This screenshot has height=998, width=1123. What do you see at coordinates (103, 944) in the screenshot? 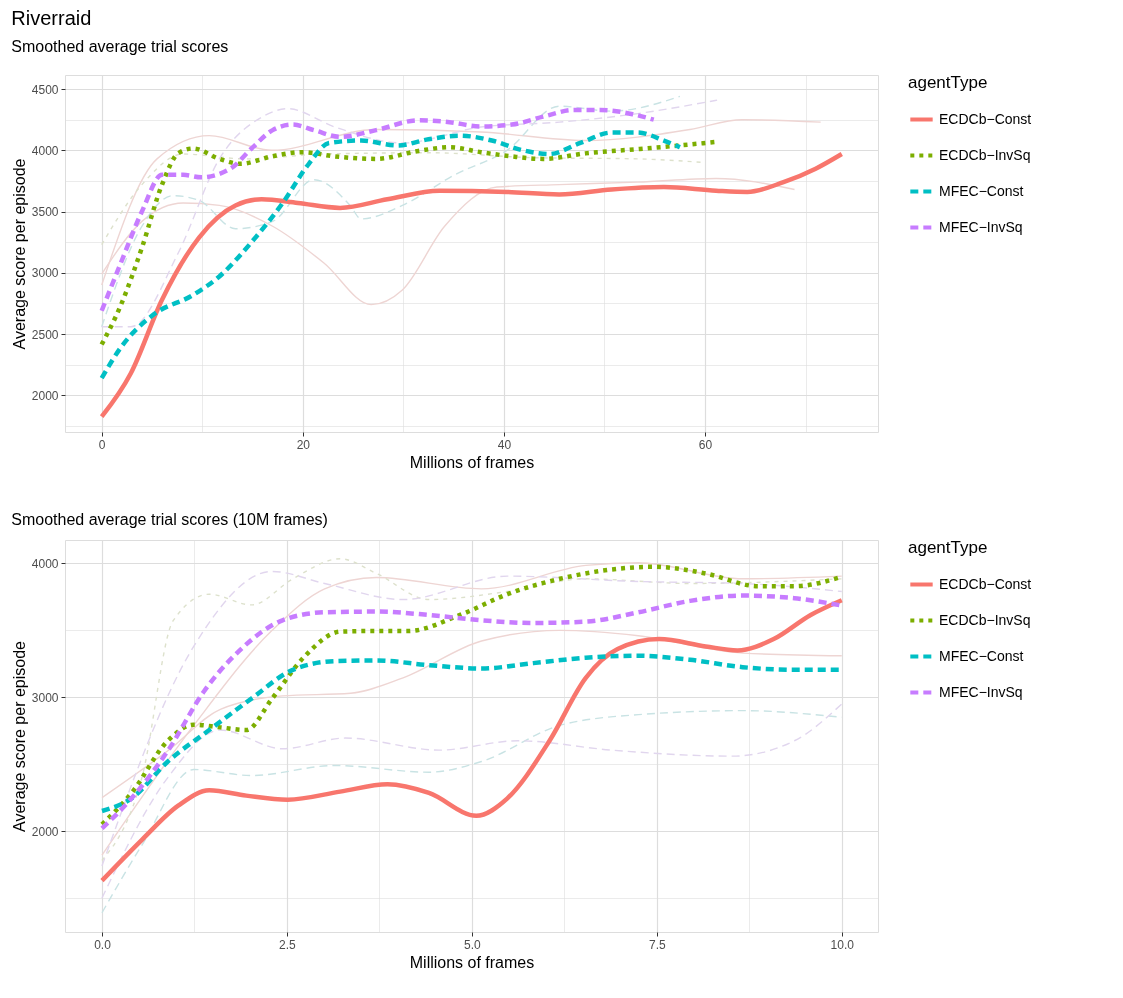
I see `x-tick-label: 0.0` at bounding box center [103, 944].